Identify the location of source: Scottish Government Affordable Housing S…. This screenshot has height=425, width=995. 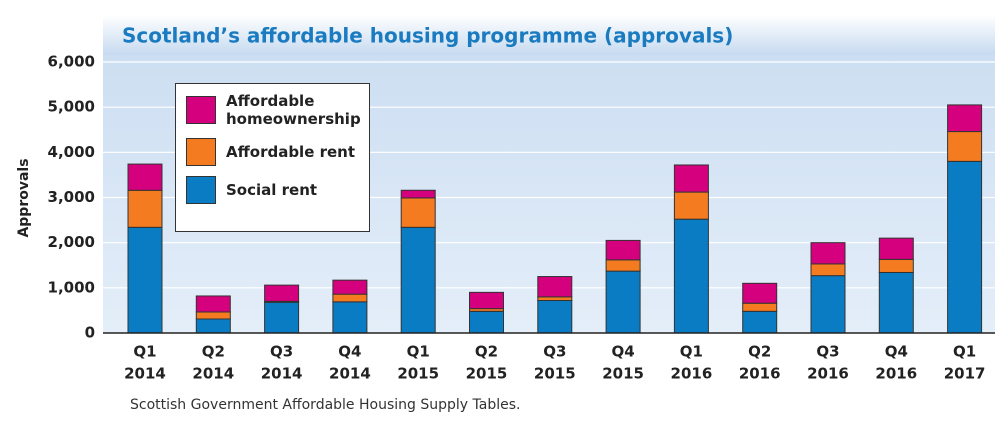
(325, 405).